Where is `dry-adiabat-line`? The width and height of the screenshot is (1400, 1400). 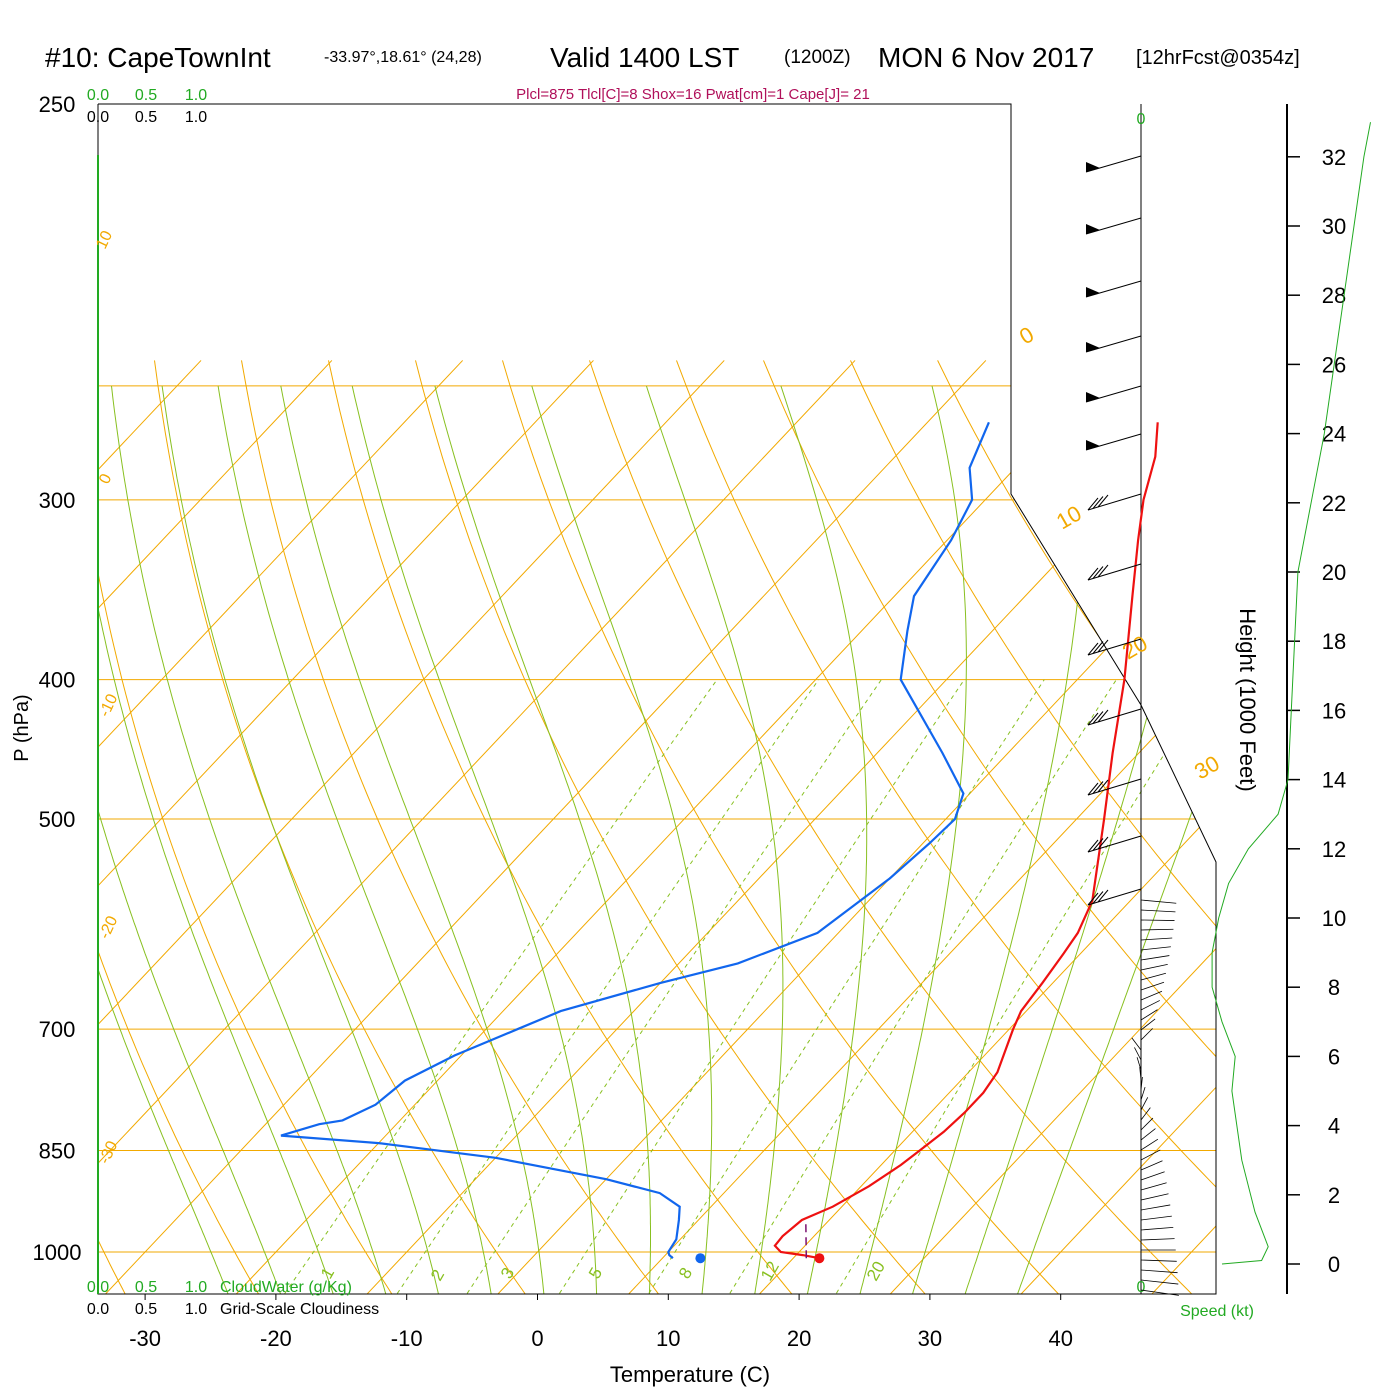 dry-adiabat-line is located at coordinates (180, 827).